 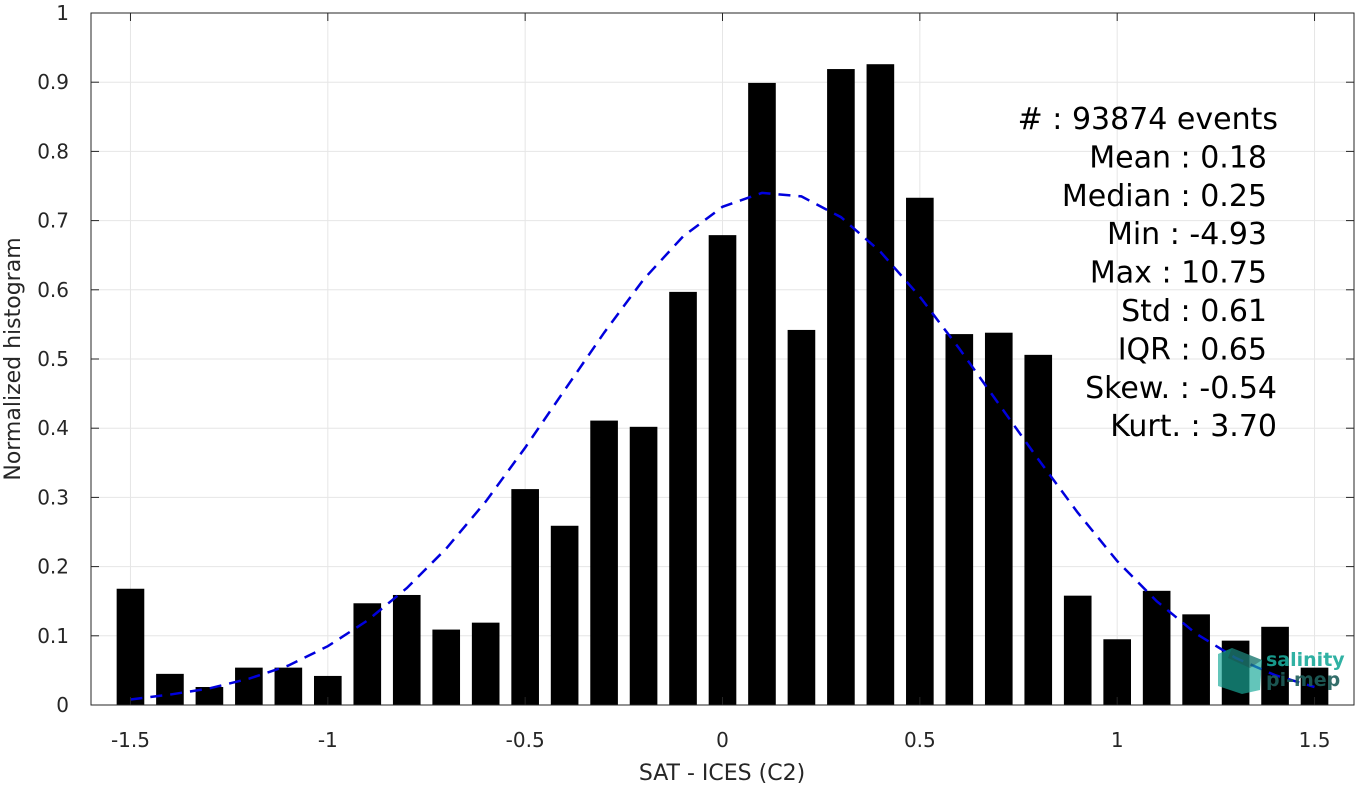 What do you see at coordinates (722, 773) in the screenshot?
I see `x-axis-title: SAT - ICES (C2)` at bounding box center [722, 773].